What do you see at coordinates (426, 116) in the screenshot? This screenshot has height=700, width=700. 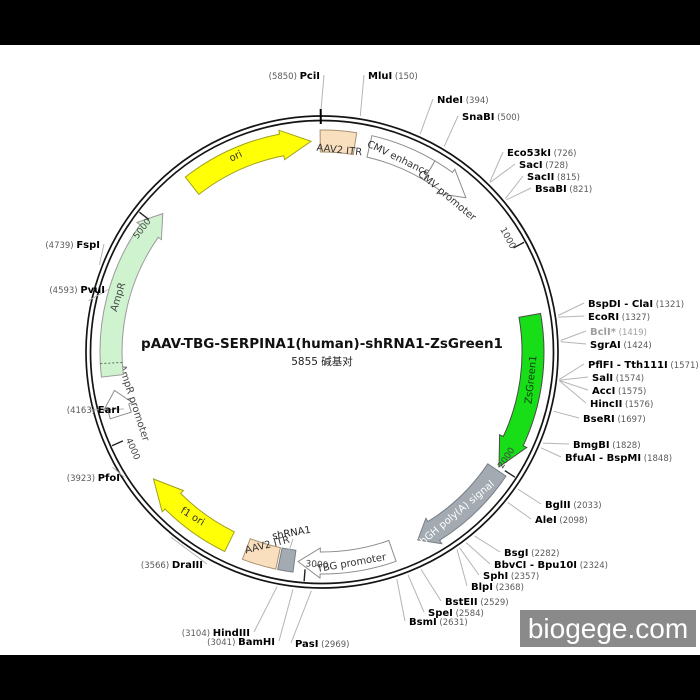 I see `site-leader-NdeI` at bounding box center [426, 116].